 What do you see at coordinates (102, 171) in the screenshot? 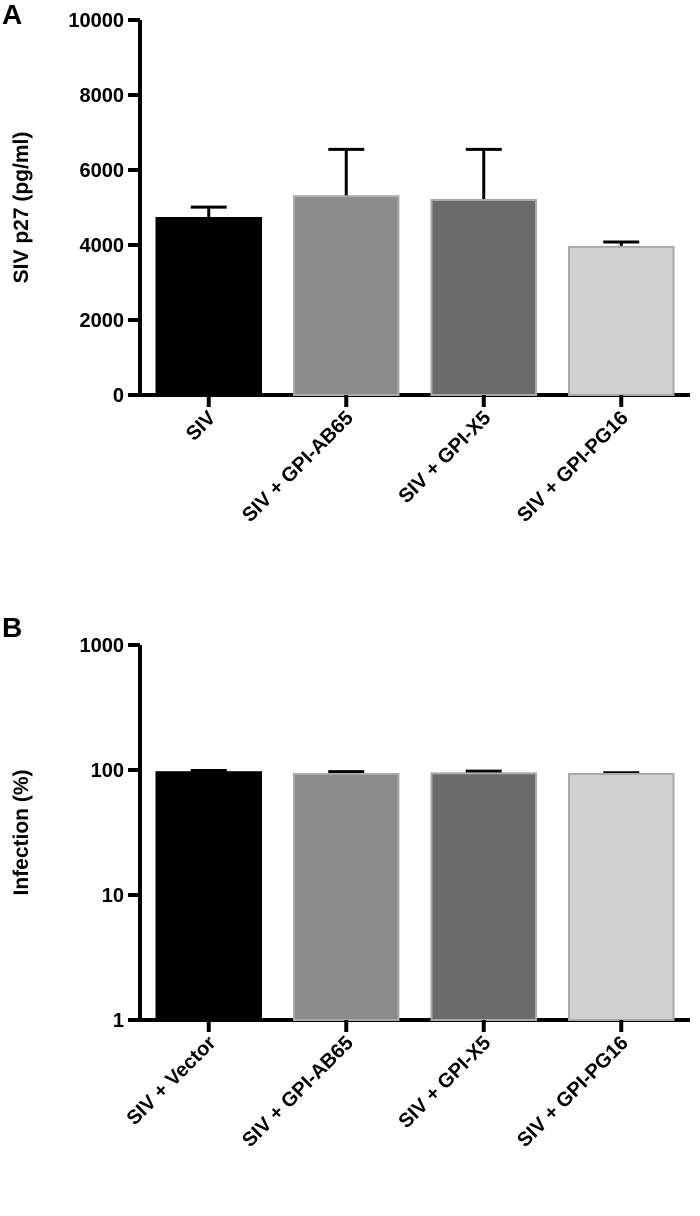
I see `y-tick-label: 6000` at bounding box center [102, 171].